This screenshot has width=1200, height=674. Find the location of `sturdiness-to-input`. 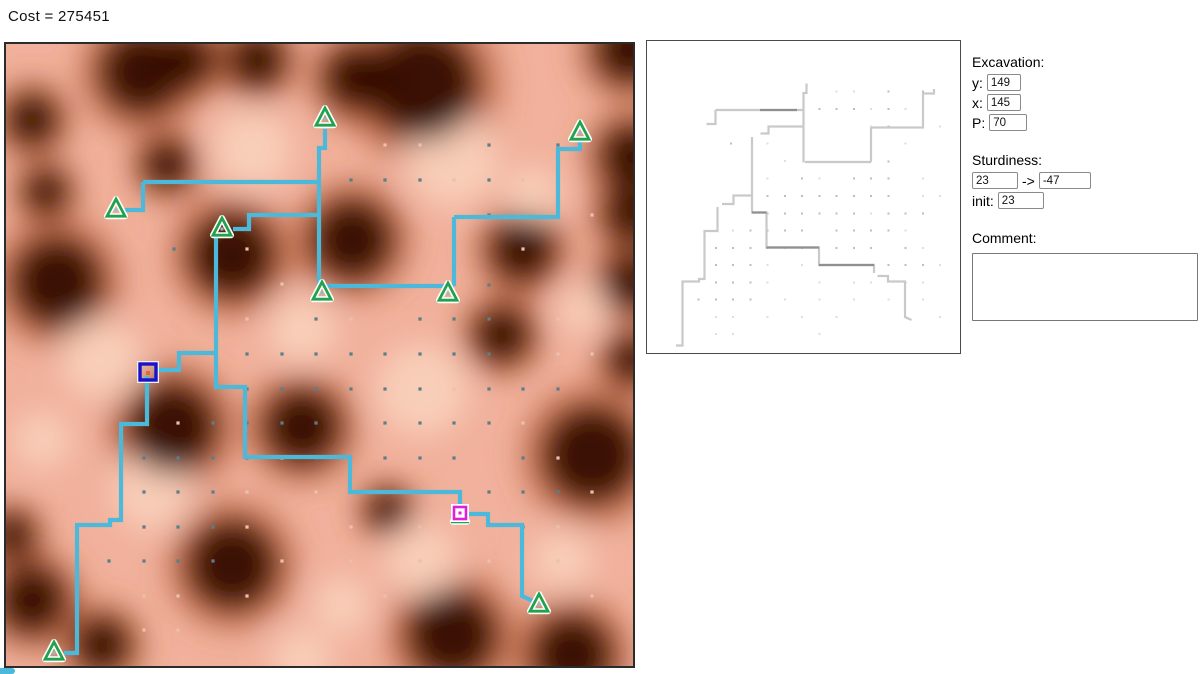

sturdiness-to-input is located at coordinates (1064, 180).